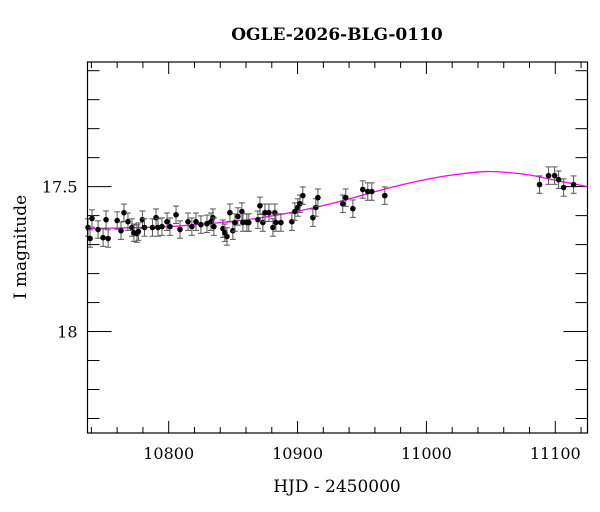 This screenshot has height=512, width=600. I want to click on y-axis-label: I magnitude, so click(21, 247).